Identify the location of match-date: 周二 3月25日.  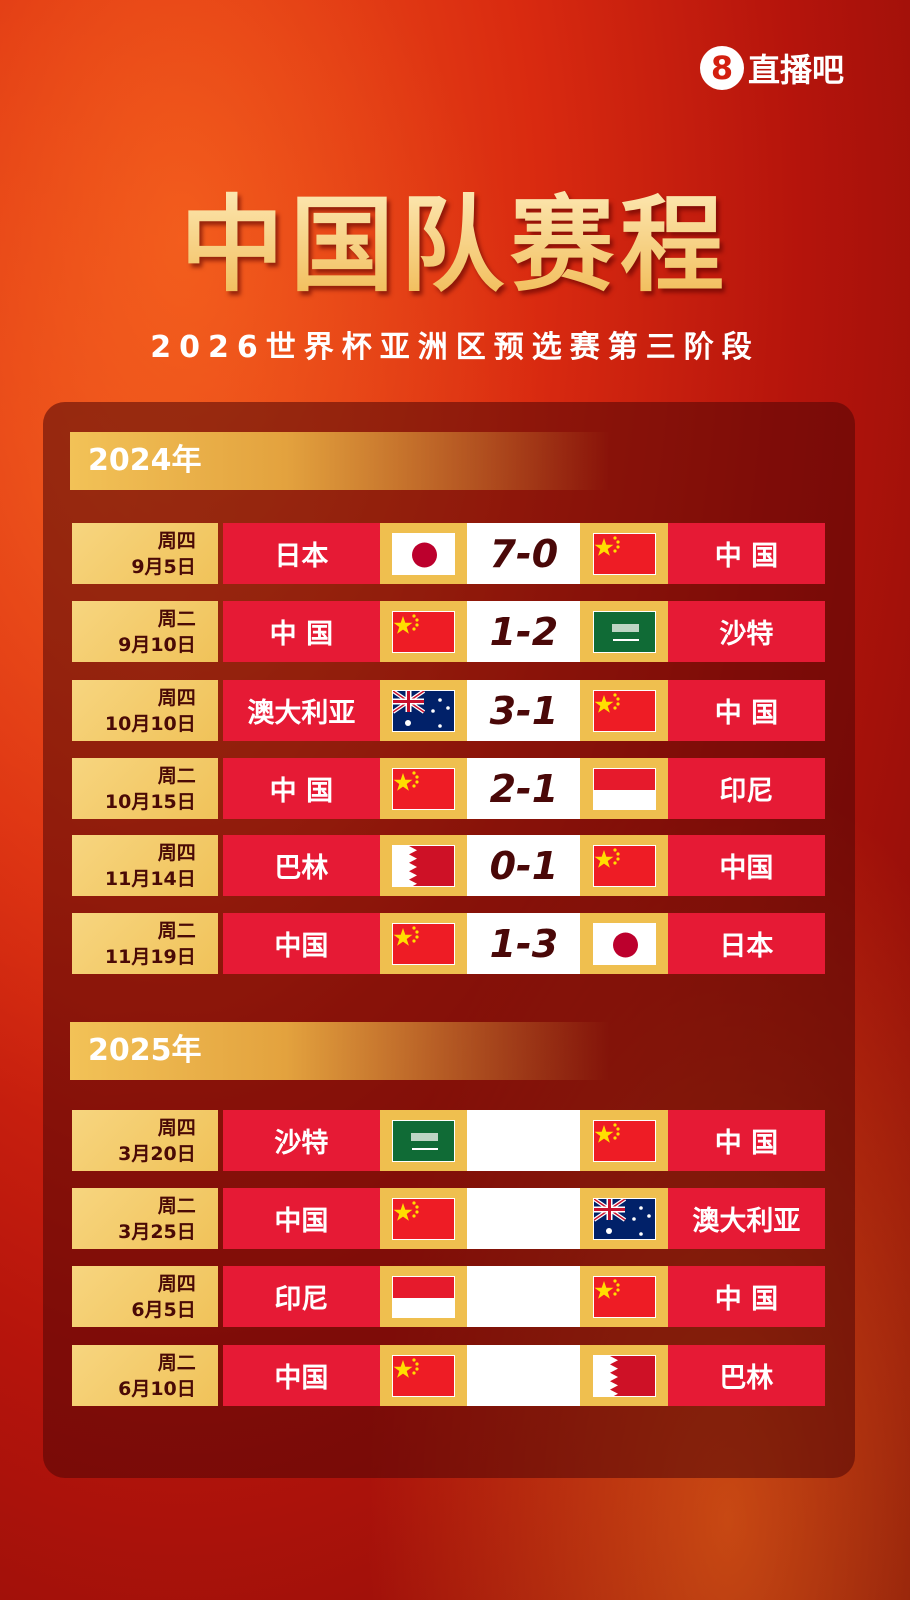
(145, 1218).